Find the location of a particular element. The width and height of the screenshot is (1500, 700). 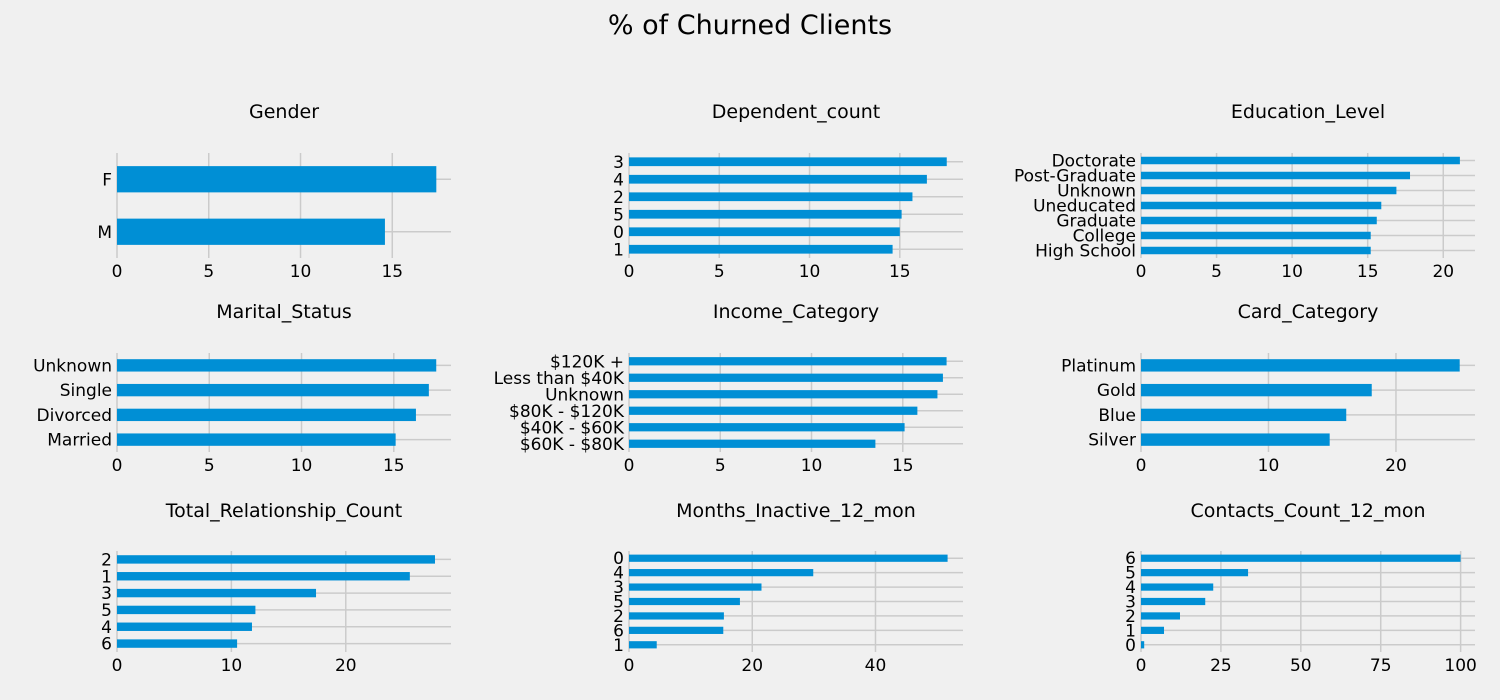

figure-title: % of Churned Clients is located at coordinates (750, 25).